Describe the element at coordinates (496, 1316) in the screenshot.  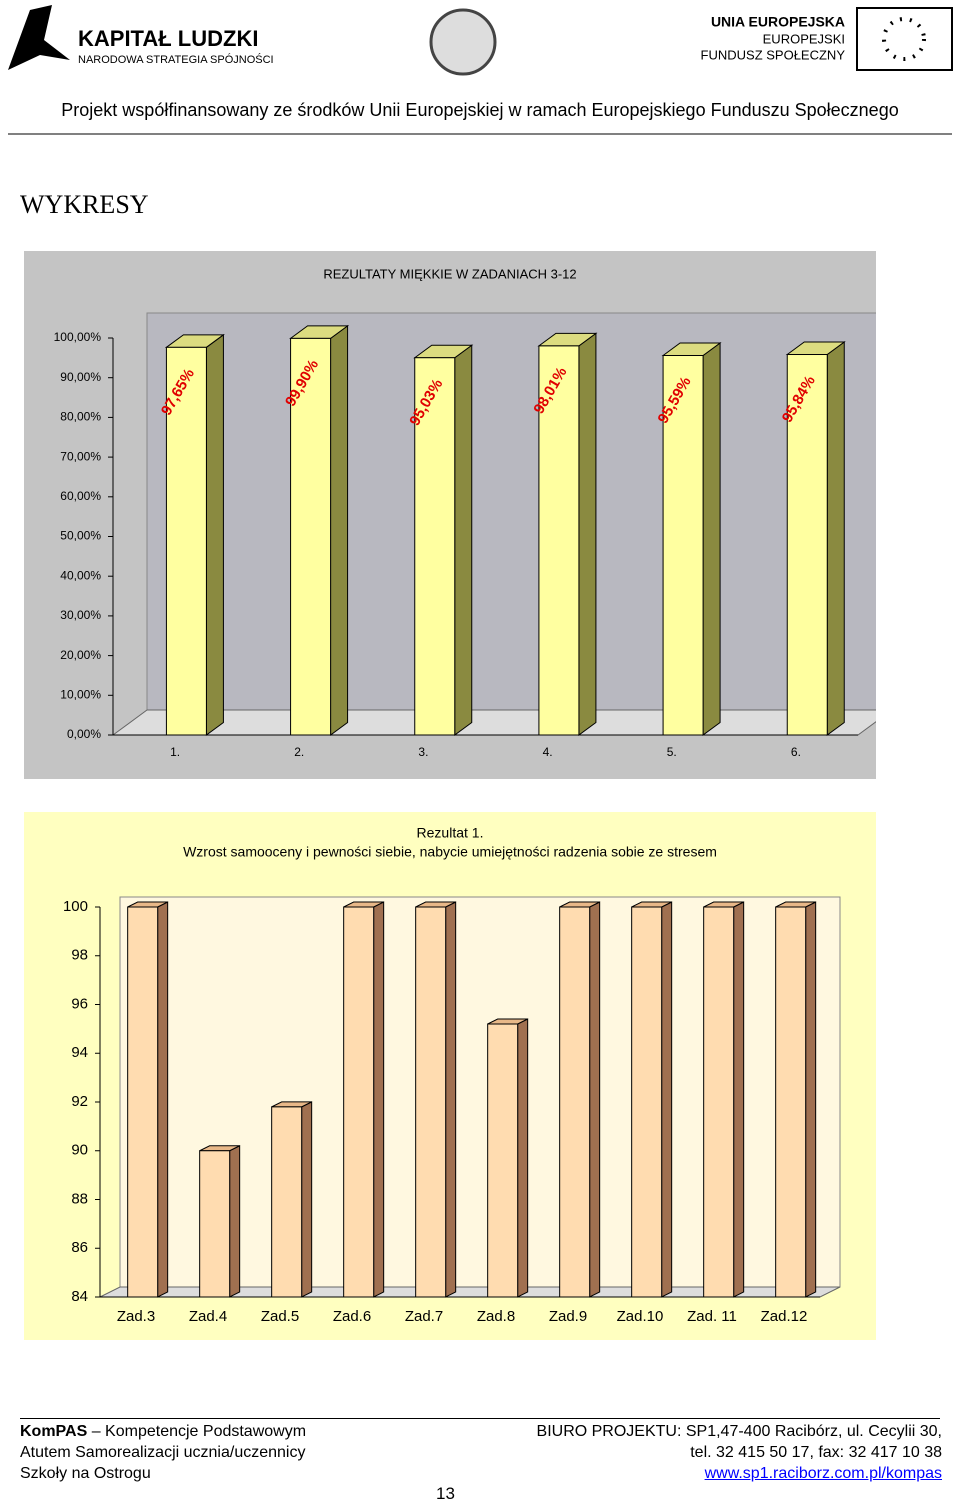
I see `x-tick-label: Zad.8` at that location.